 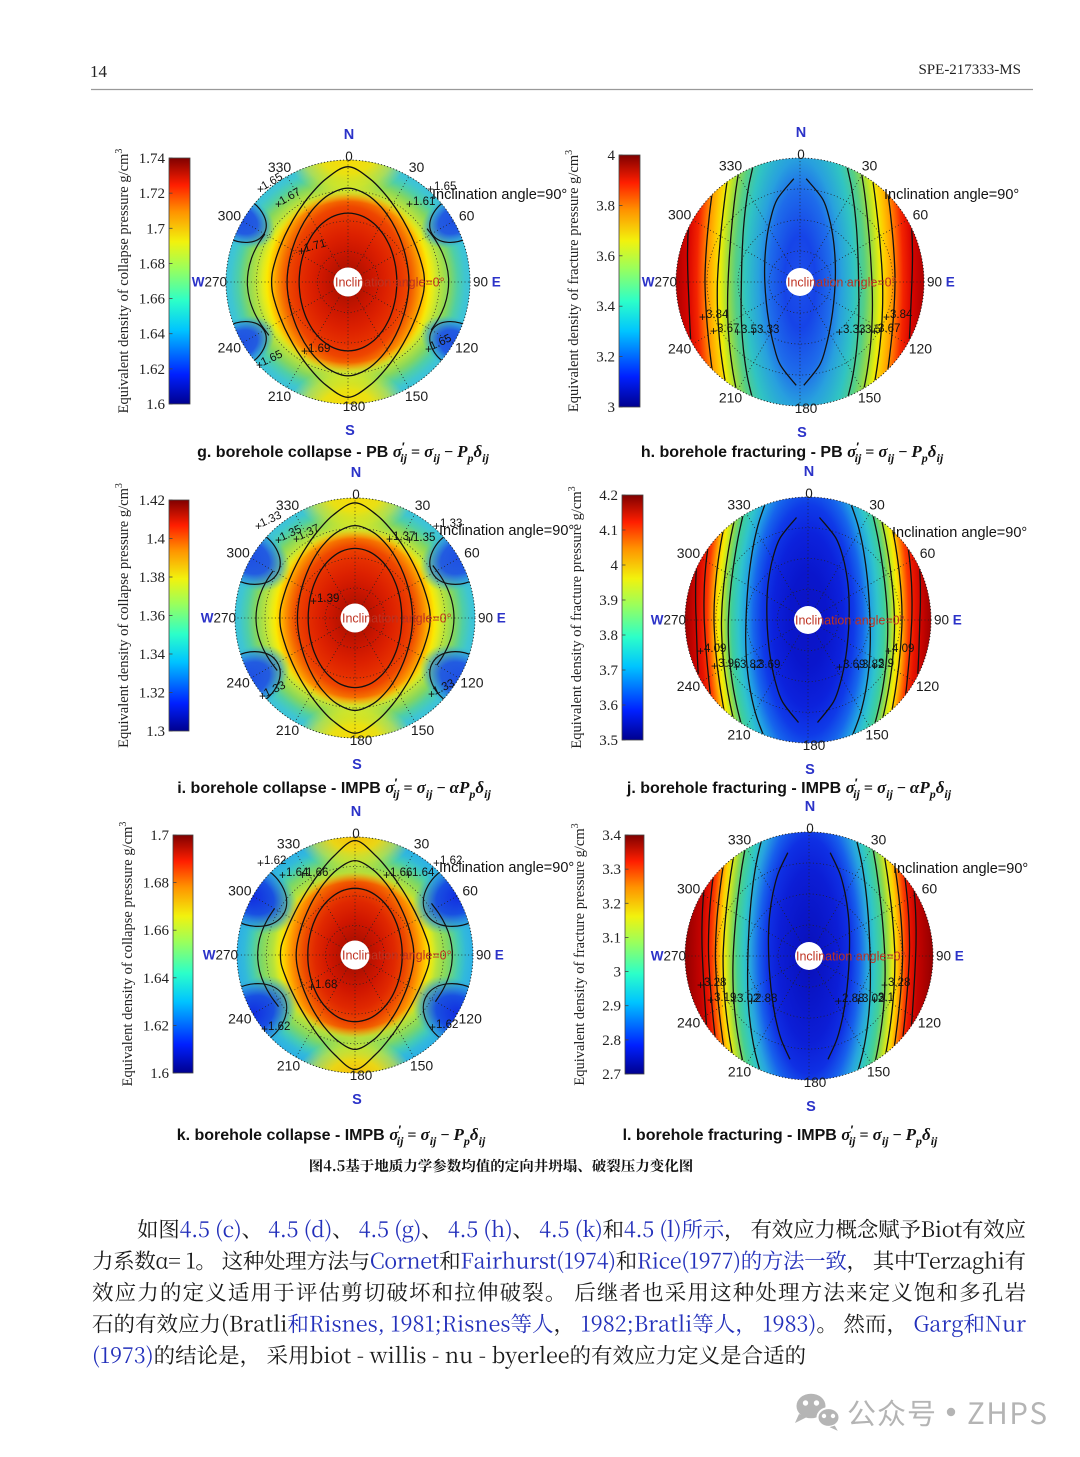 I want to click on svg-text: N, so click(x=356, y=473).